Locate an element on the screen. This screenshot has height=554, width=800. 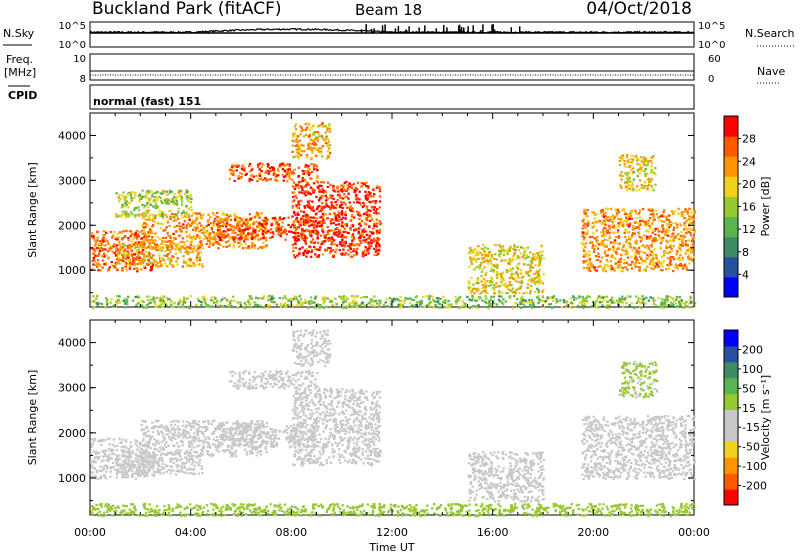
noise-strip: N.Sky 10^5 10^0 10^5 10^0 N.Search is located at coordinates (399, 36).